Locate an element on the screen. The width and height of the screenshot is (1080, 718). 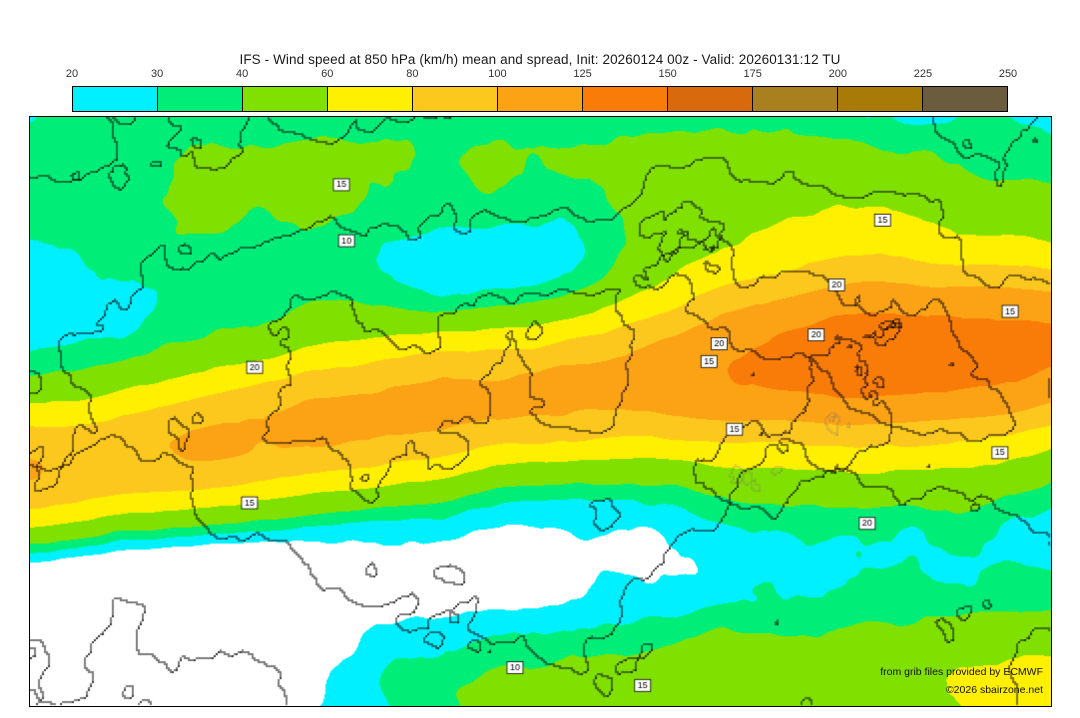
colorbar-tick-150: 150 is located at coordinates (667, 74).